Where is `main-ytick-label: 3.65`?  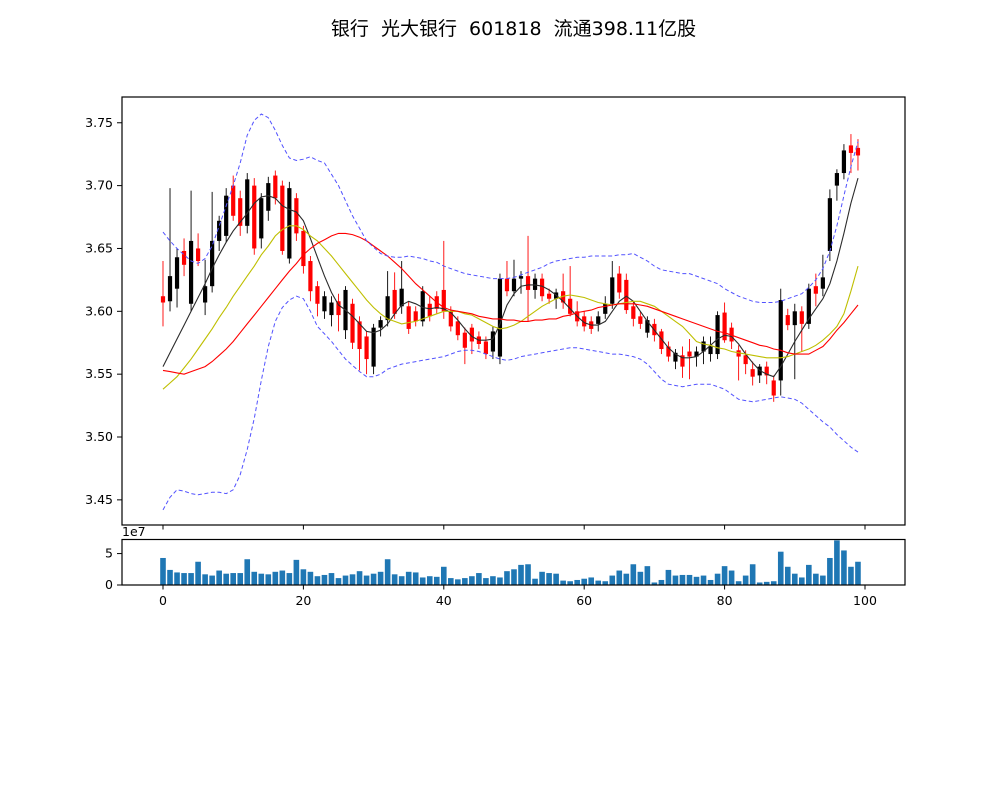 main-ytick-label: 3.65 is located at coordinates (99, 247).